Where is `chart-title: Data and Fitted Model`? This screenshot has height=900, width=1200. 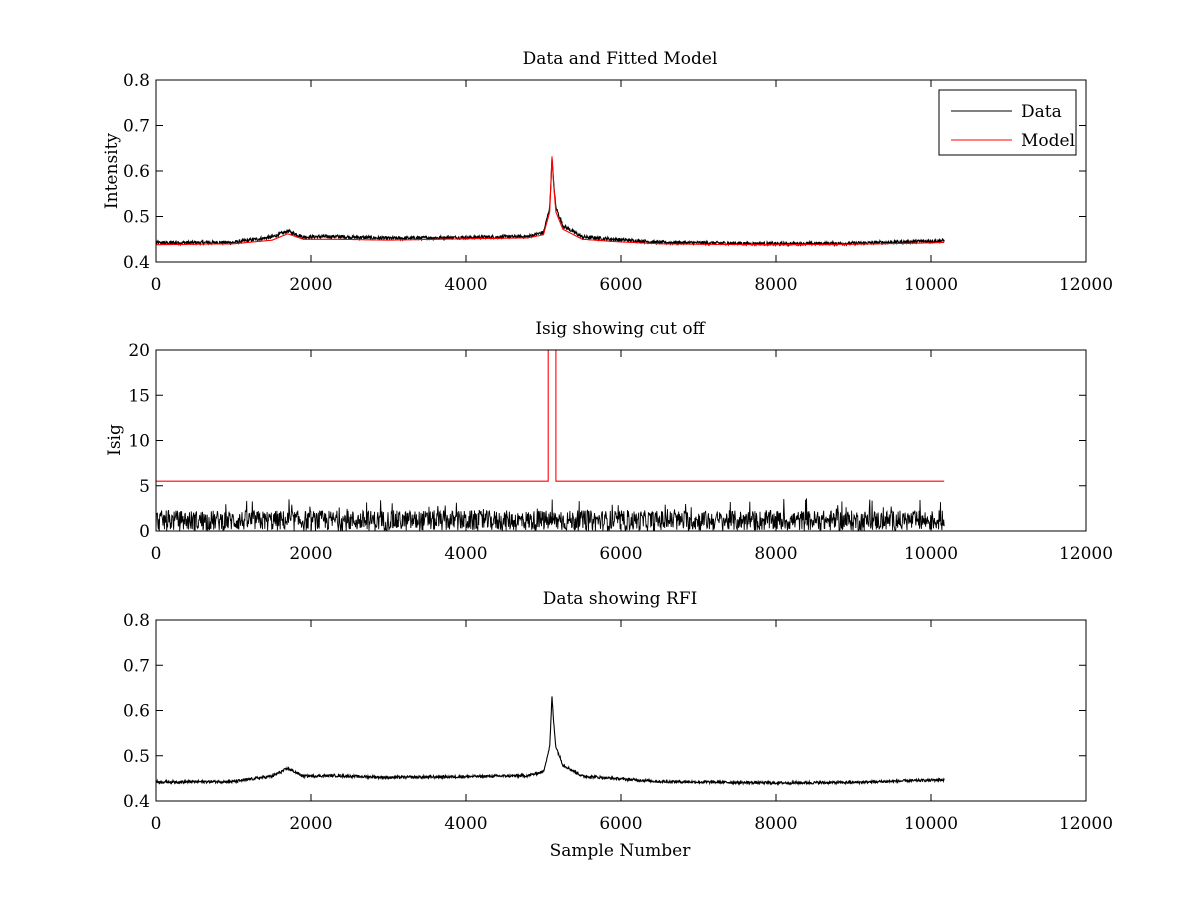 chart-title: Data and Fitted Model is located at coordinates (620, 59).